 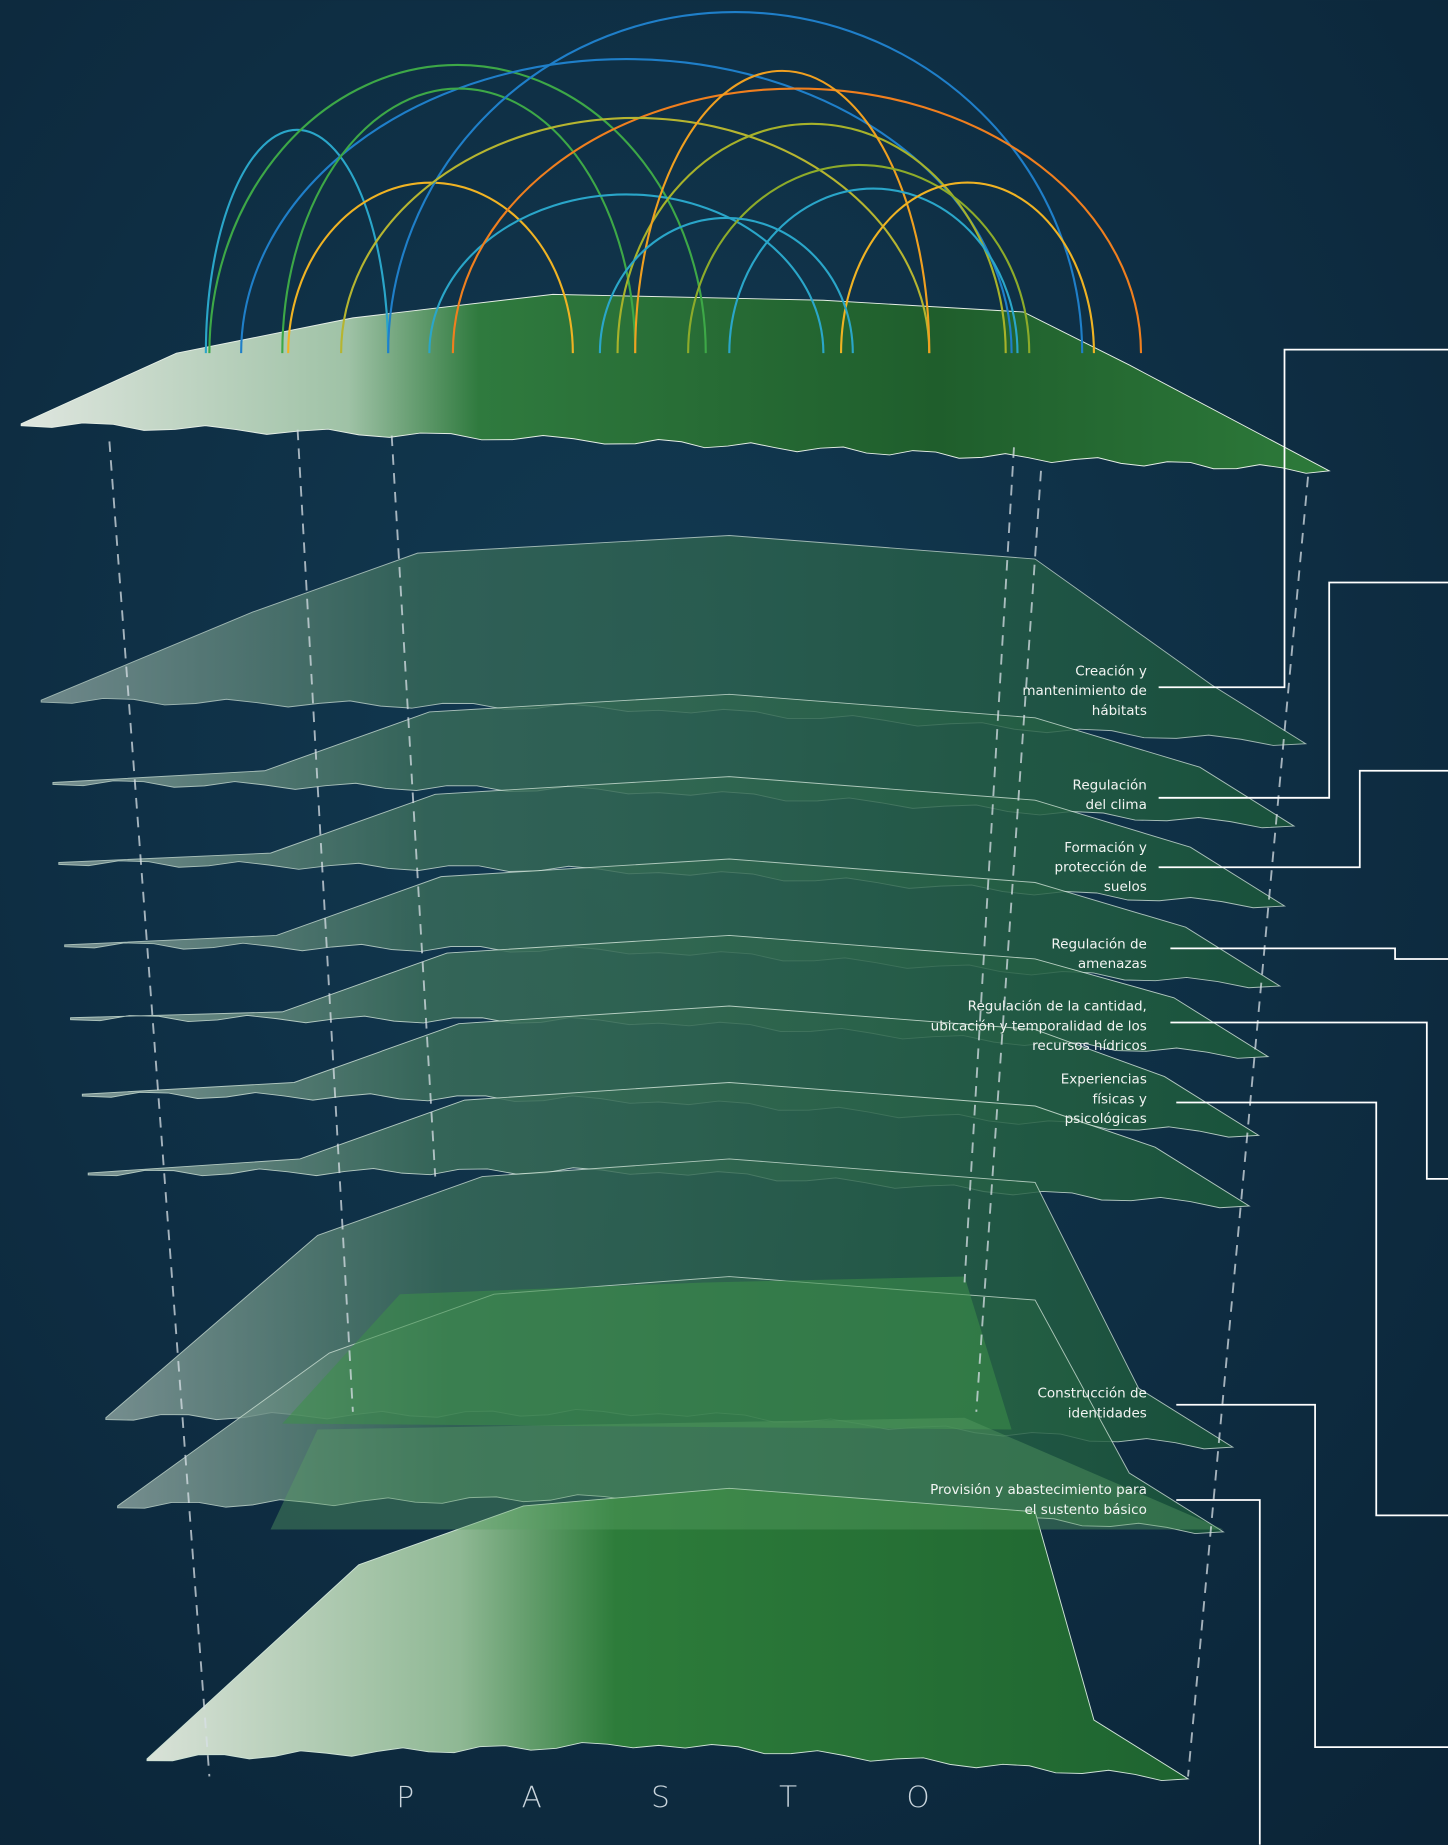 I want to click on service-label: ubicación y temporalidad de los, so click(x=1039, y=1026).